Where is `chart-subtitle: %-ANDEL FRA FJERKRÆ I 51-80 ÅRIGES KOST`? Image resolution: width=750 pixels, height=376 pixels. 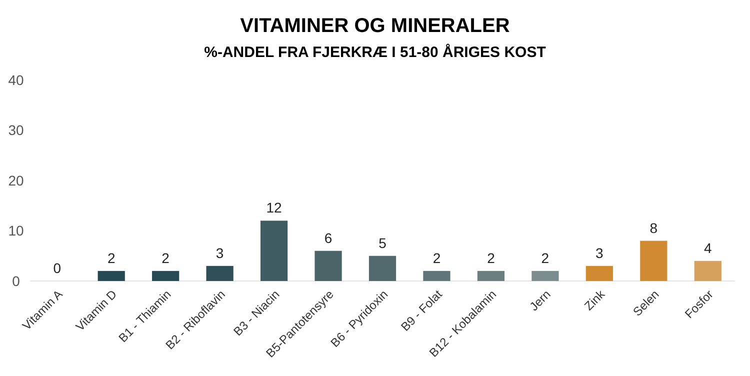 chart-subtitle: %-ANDEL FRA FJERKRÆ I 51-80 ÅRIGES KOST is located at coordinates (375, 52).